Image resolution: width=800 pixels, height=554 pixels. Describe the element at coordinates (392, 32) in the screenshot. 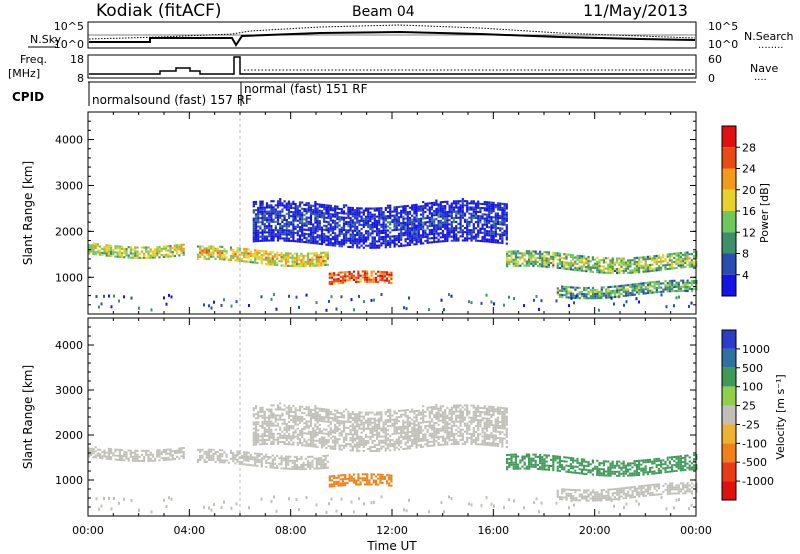

I see `noise-search-trace` at that location.